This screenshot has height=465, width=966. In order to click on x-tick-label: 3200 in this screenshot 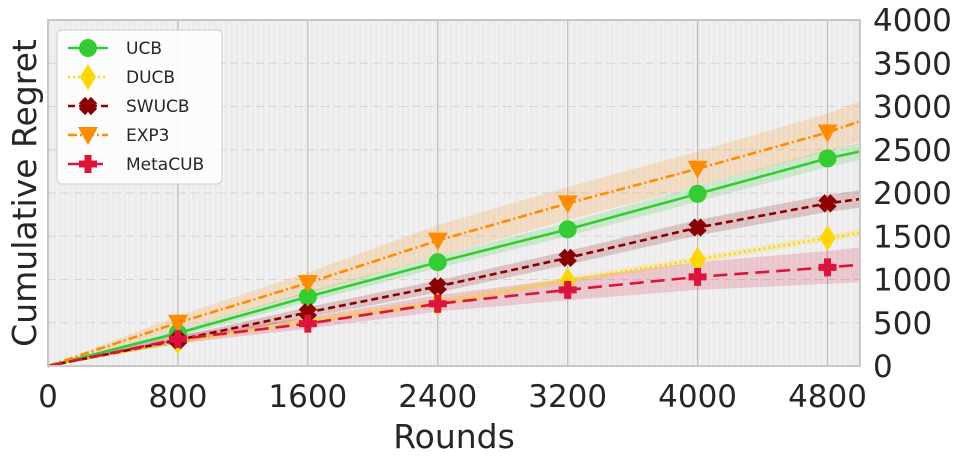, I will do `click(567, 397)`.